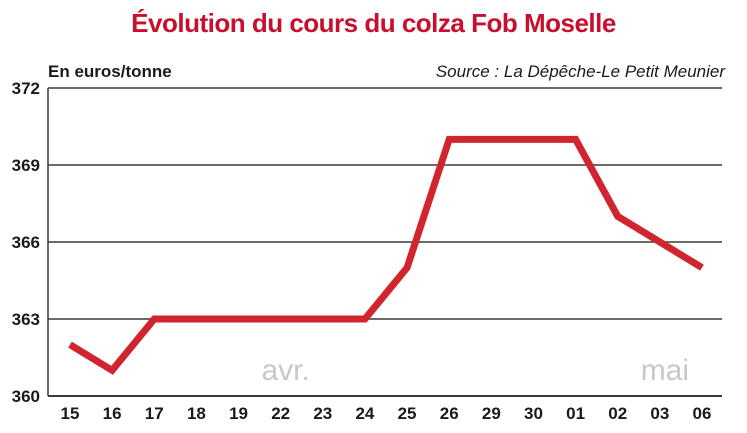 The image size is (747, 433). Describe the element at coordinates (533, 413) in the screenshot. I see `x-tick-label-30: 30` at that location.